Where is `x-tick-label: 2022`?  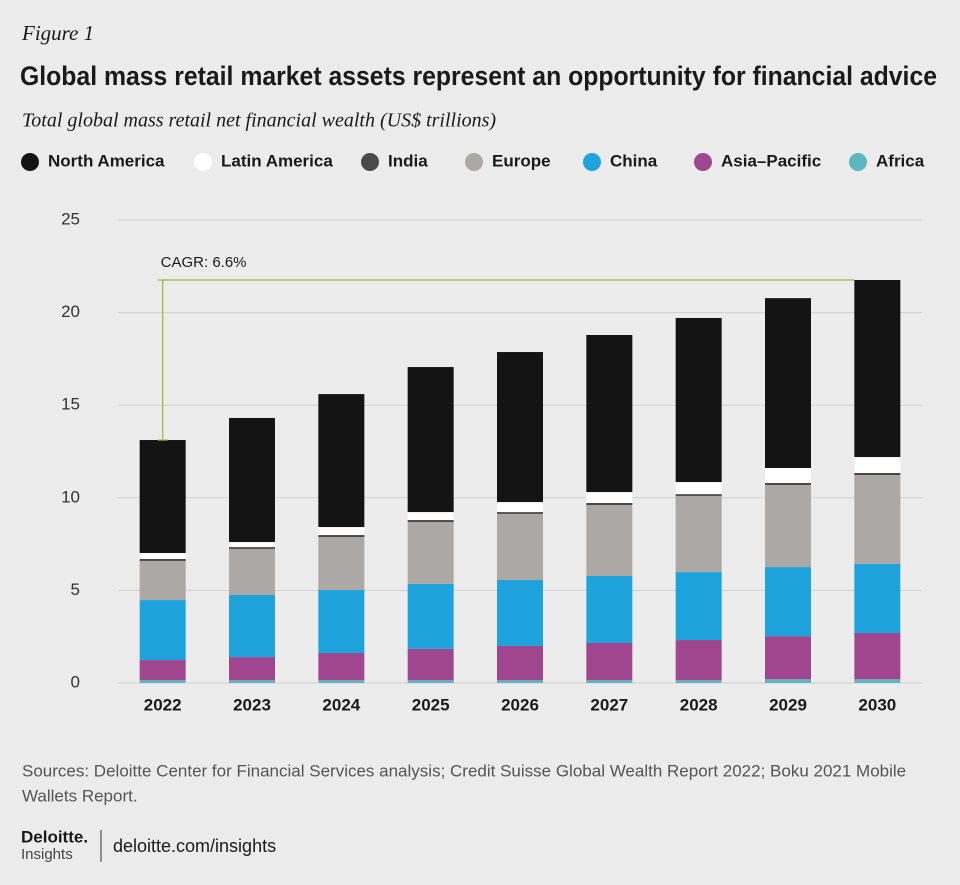 x-tick-label: 2022 is located at coordinates (163, 704).